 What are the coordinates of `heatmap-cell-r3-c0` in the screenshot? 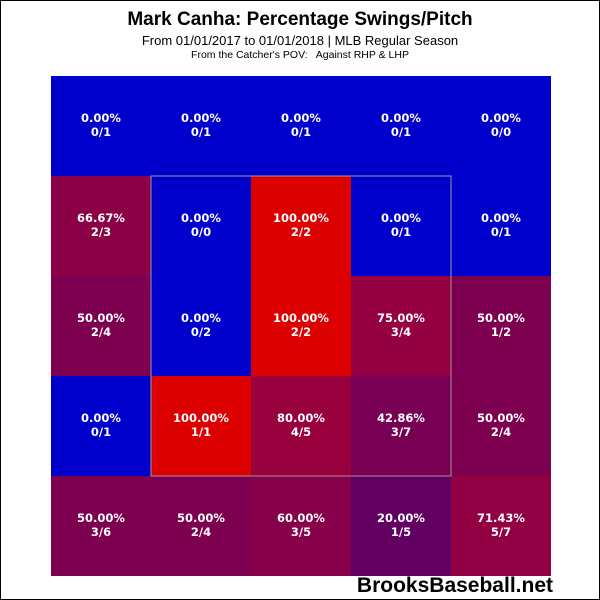 It's located at (101, 426).